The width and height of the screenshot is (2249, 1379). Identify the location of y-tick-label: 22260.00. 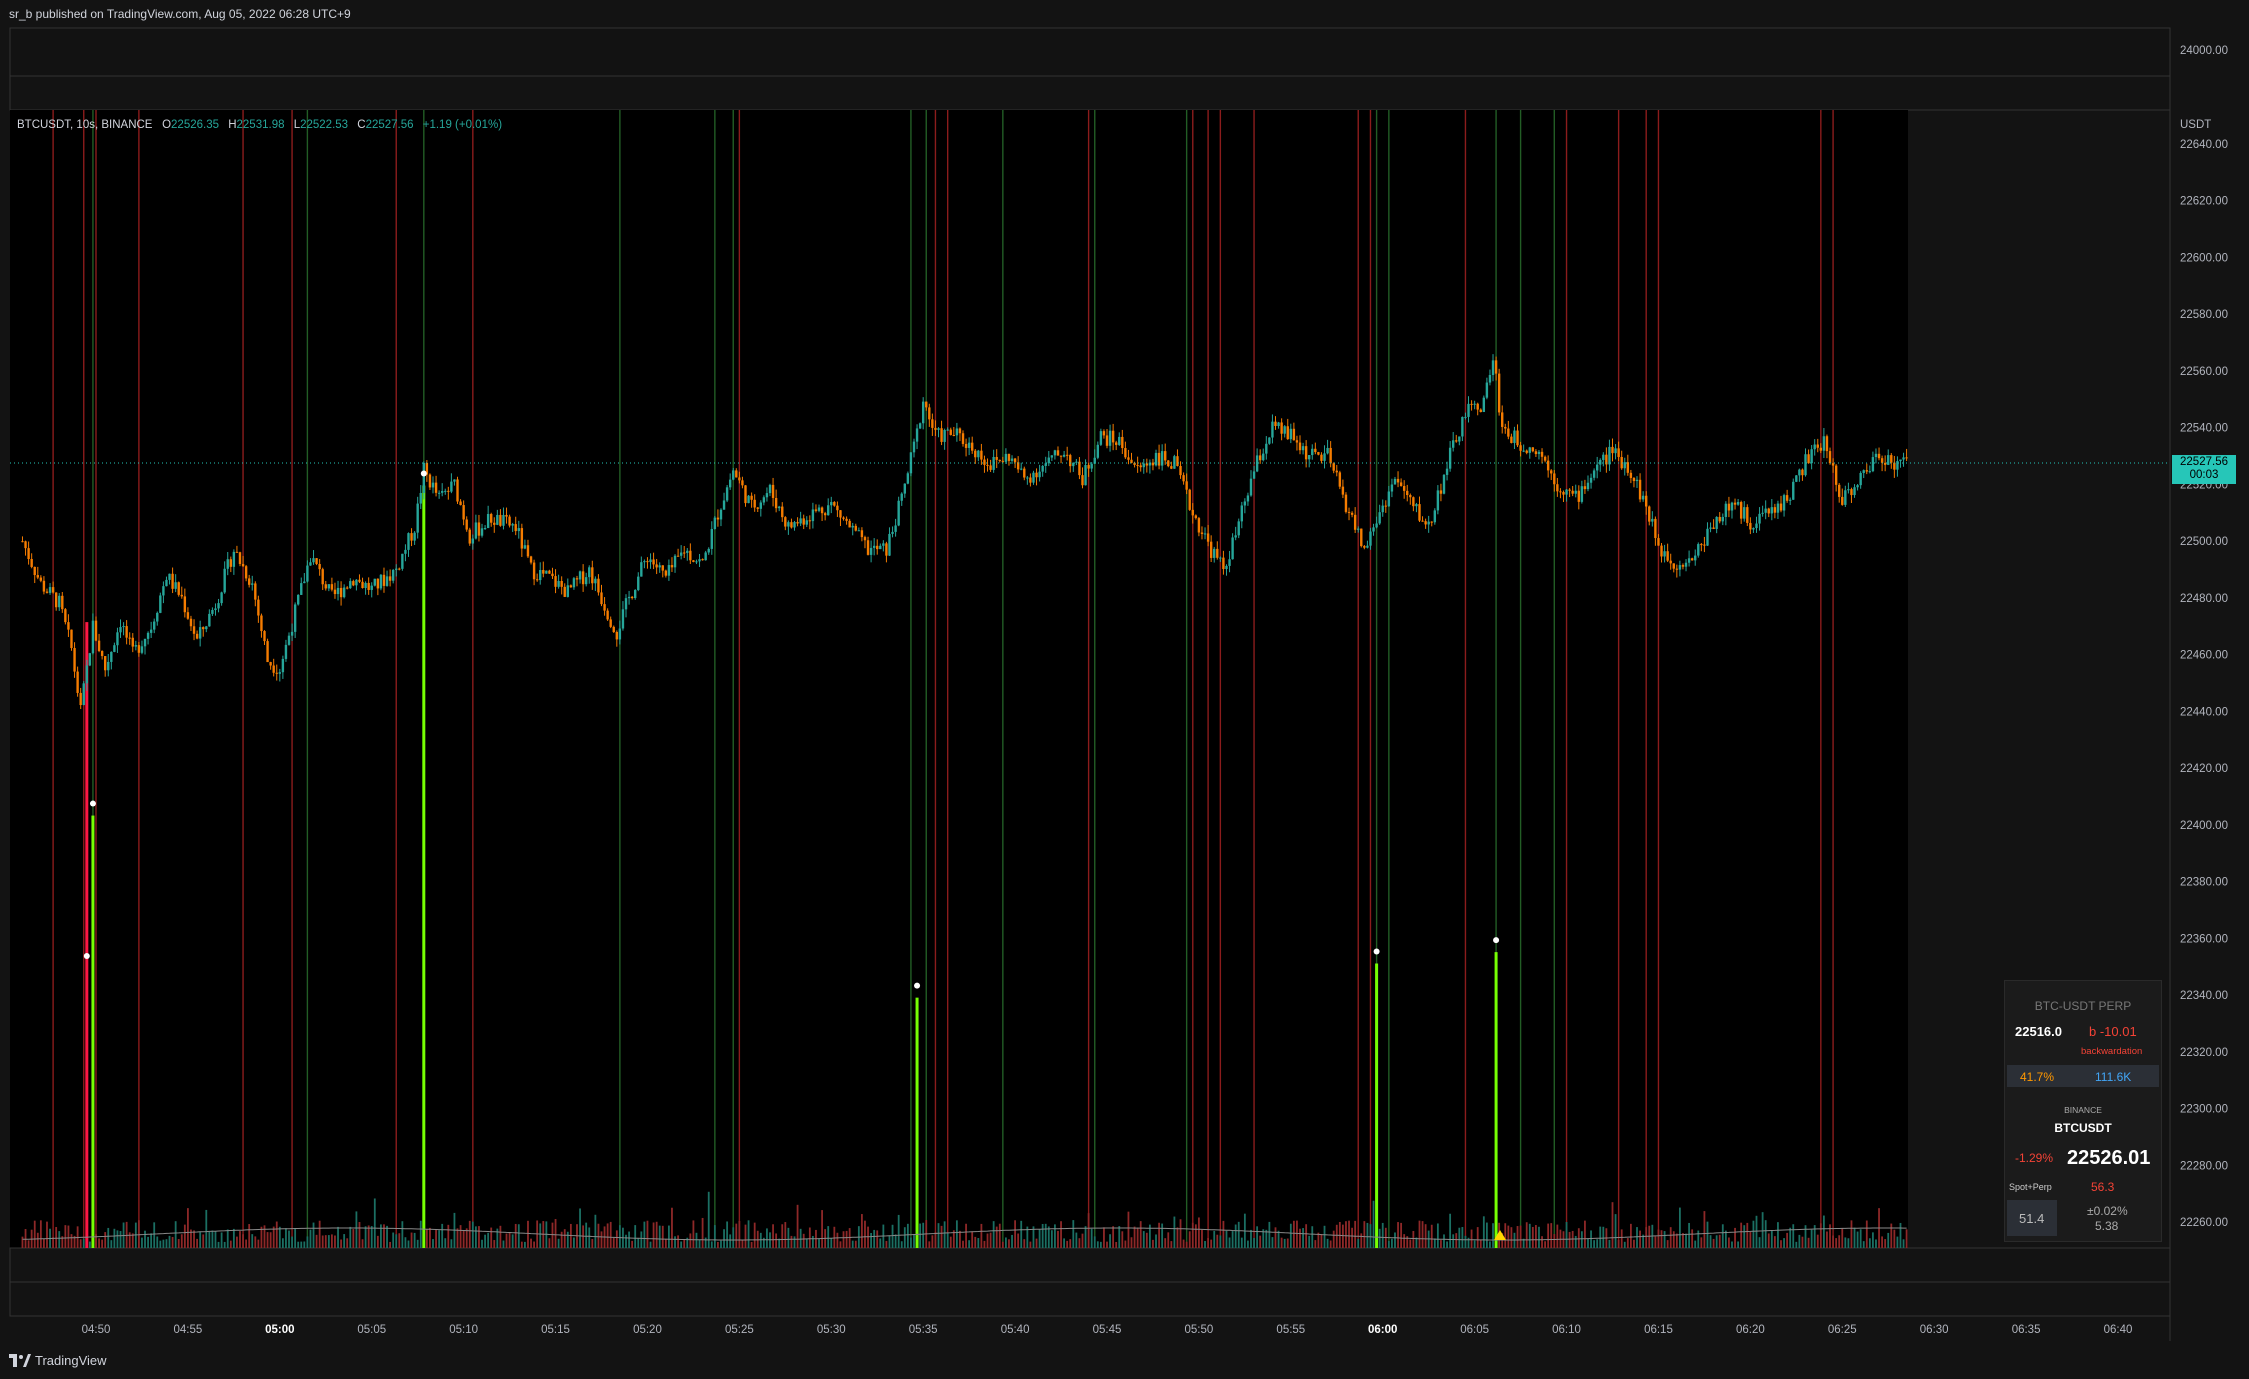
(2204, 1223).